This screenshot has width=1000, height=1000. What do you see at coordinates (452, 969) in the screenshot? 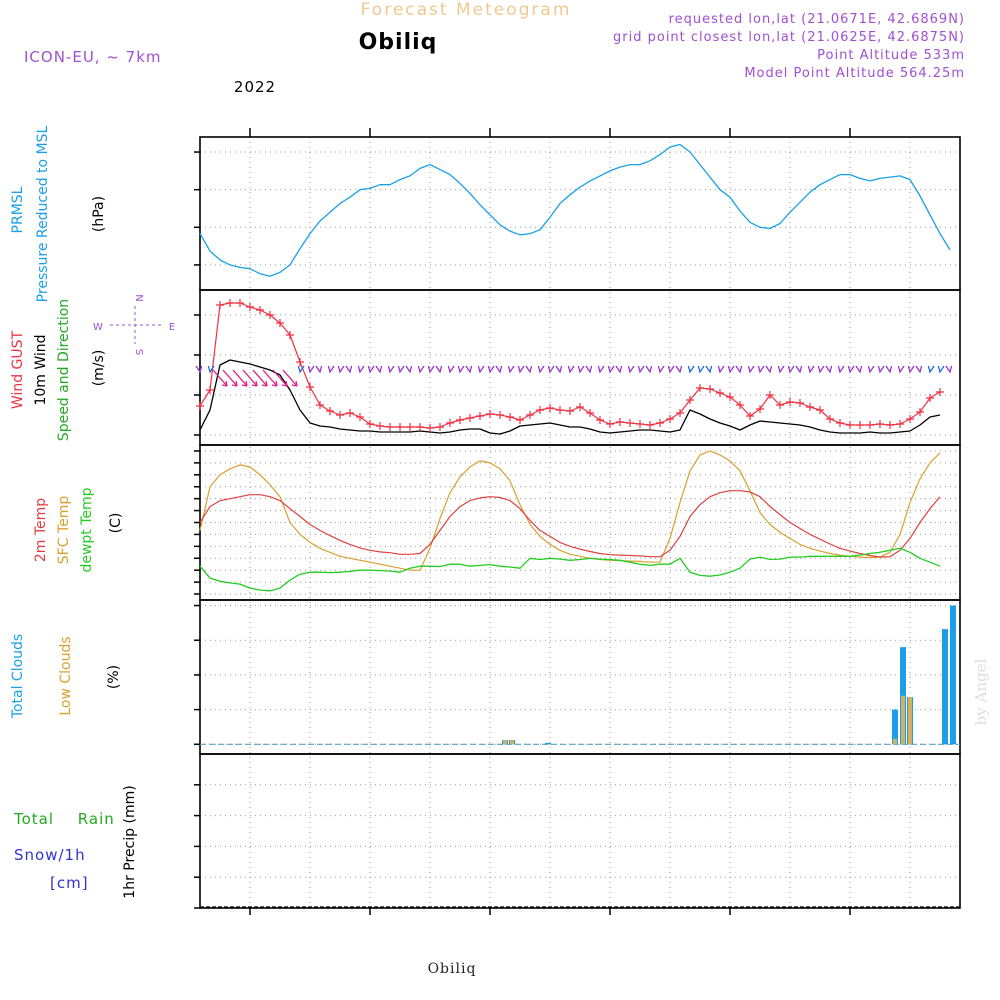
I see `footer-location: Obiliq` at bounding box center [452, 969].